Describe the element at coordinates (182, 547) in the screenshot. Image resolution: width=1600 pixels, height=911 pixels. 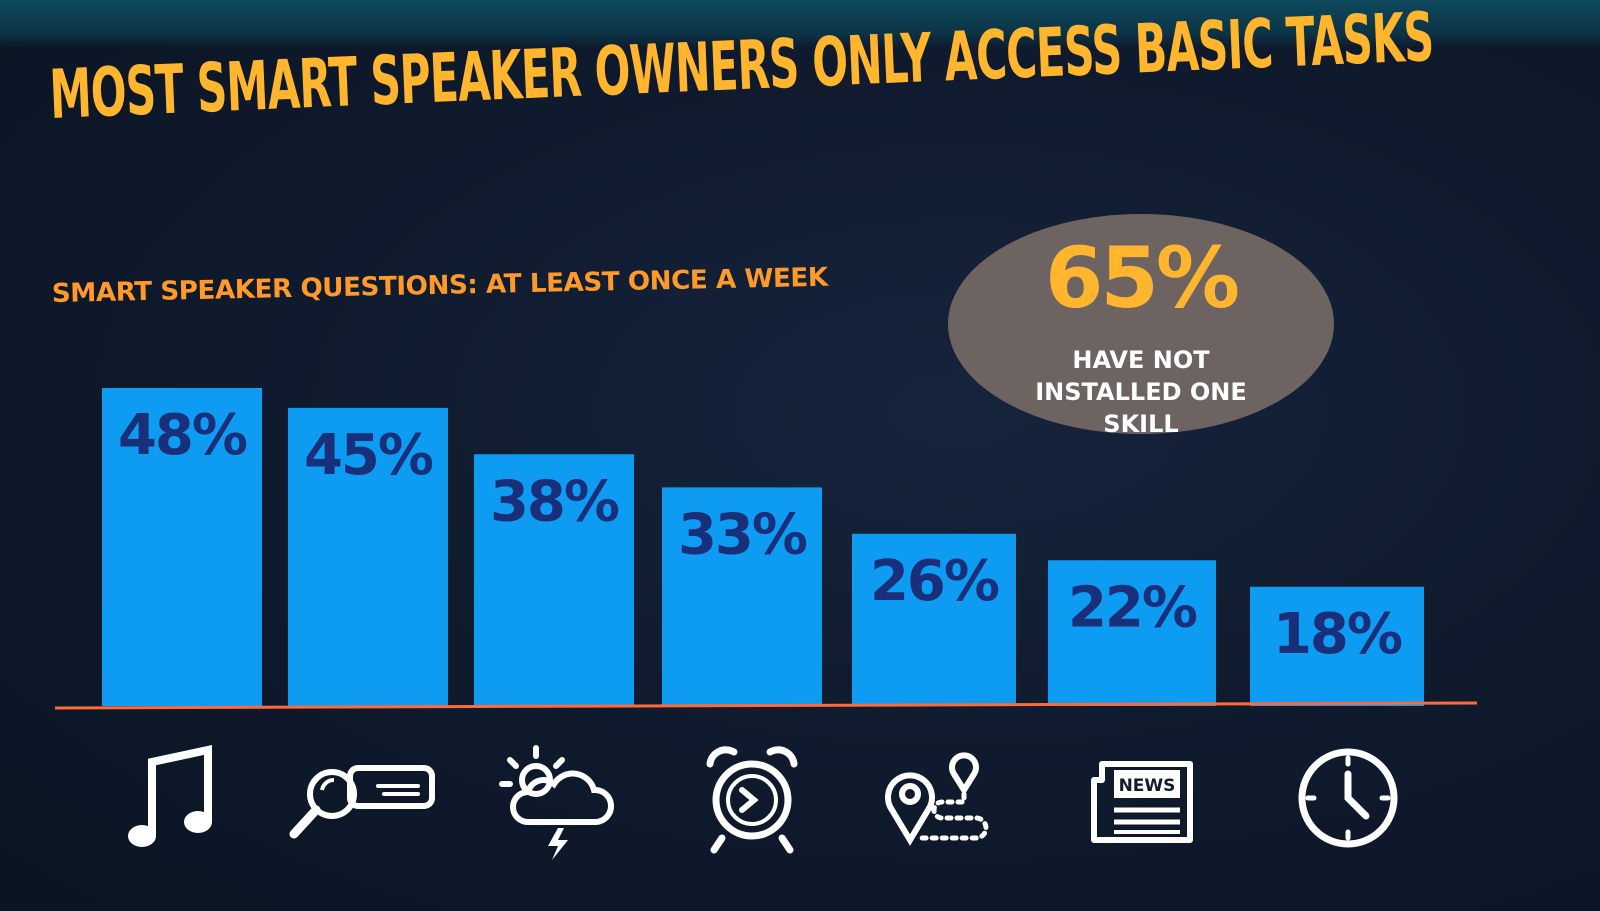
I see `bar-music` at that location.